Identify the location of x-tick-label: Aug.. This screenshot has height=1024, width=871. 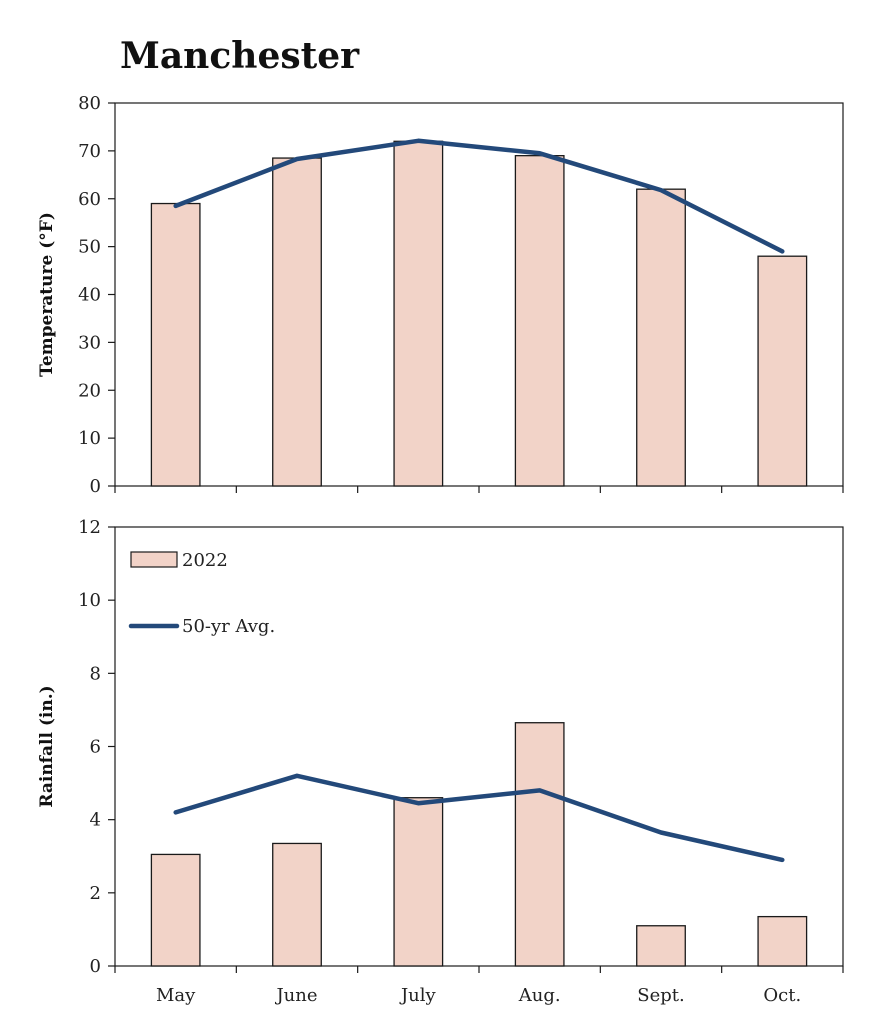
(539, 995).